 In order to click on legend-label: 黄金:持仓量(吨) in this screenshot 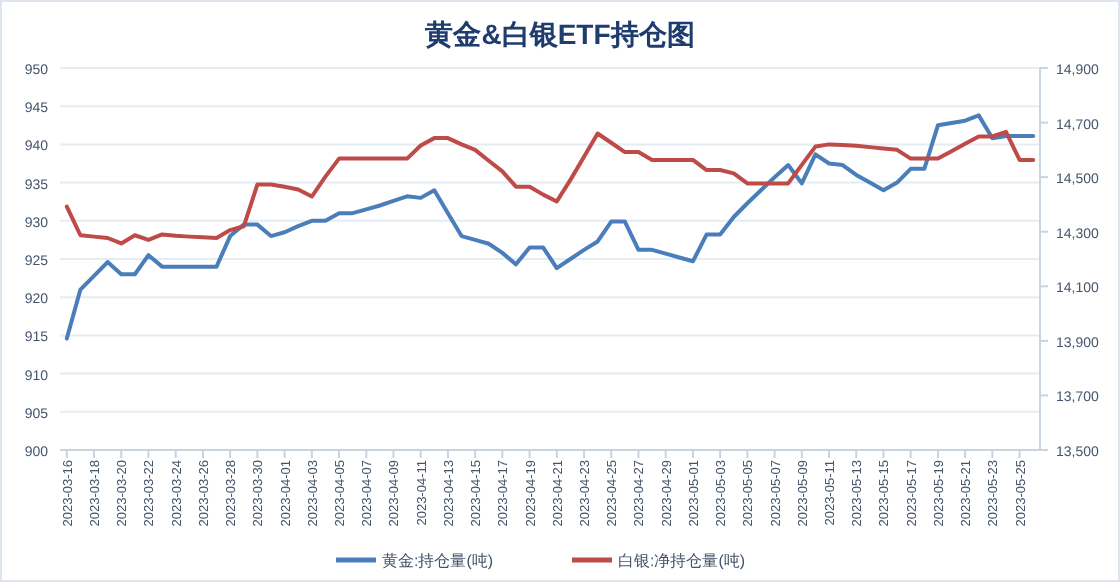, I will do `click(438, 561)`.